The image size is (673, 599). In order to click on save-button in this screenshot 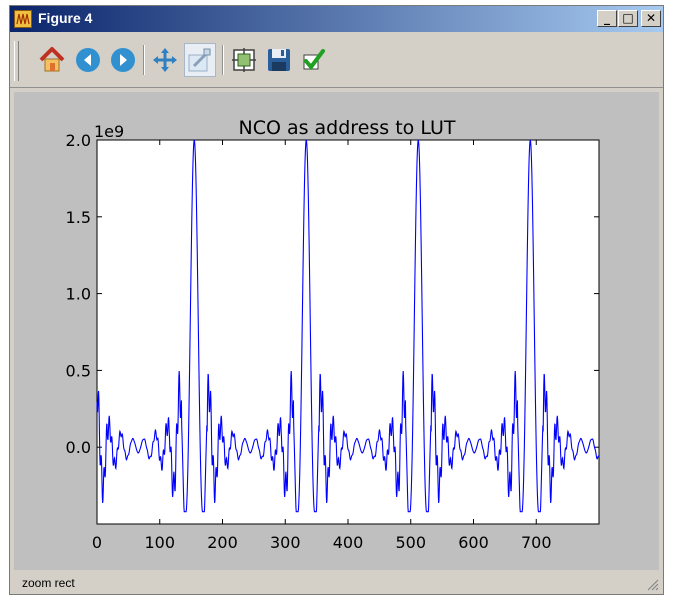, I will do `click(279, 60)`.